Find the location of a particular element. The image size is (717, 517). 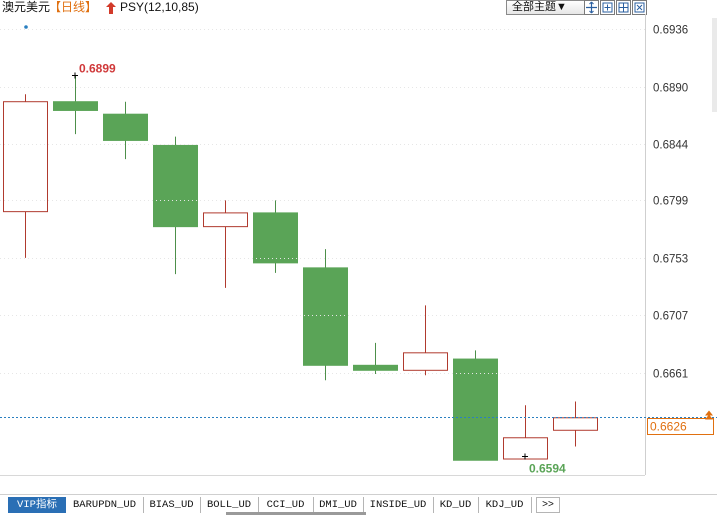

toggle-tool-button is located at coordinates (639, 7).